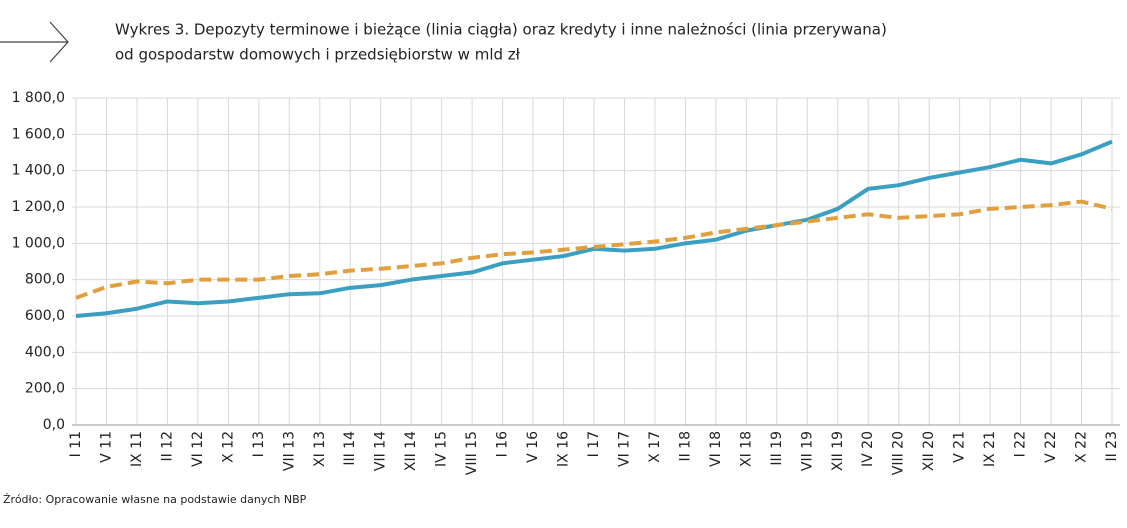 This screenshot has width=1127, height=528. I want to click on x-tick-label: III 14, so click(350, 448).